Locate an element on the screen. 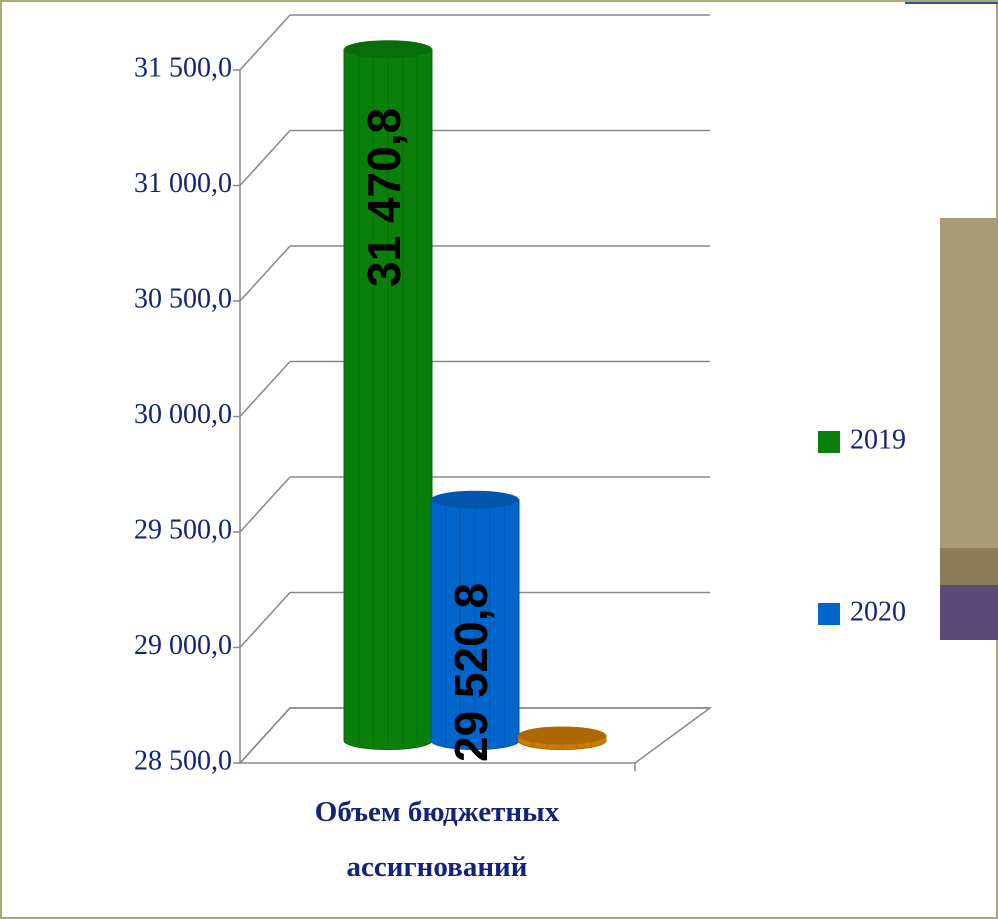 The image size is (998, 919). y-tick-label: 29 000,0 is located at coordinates (183, 645).